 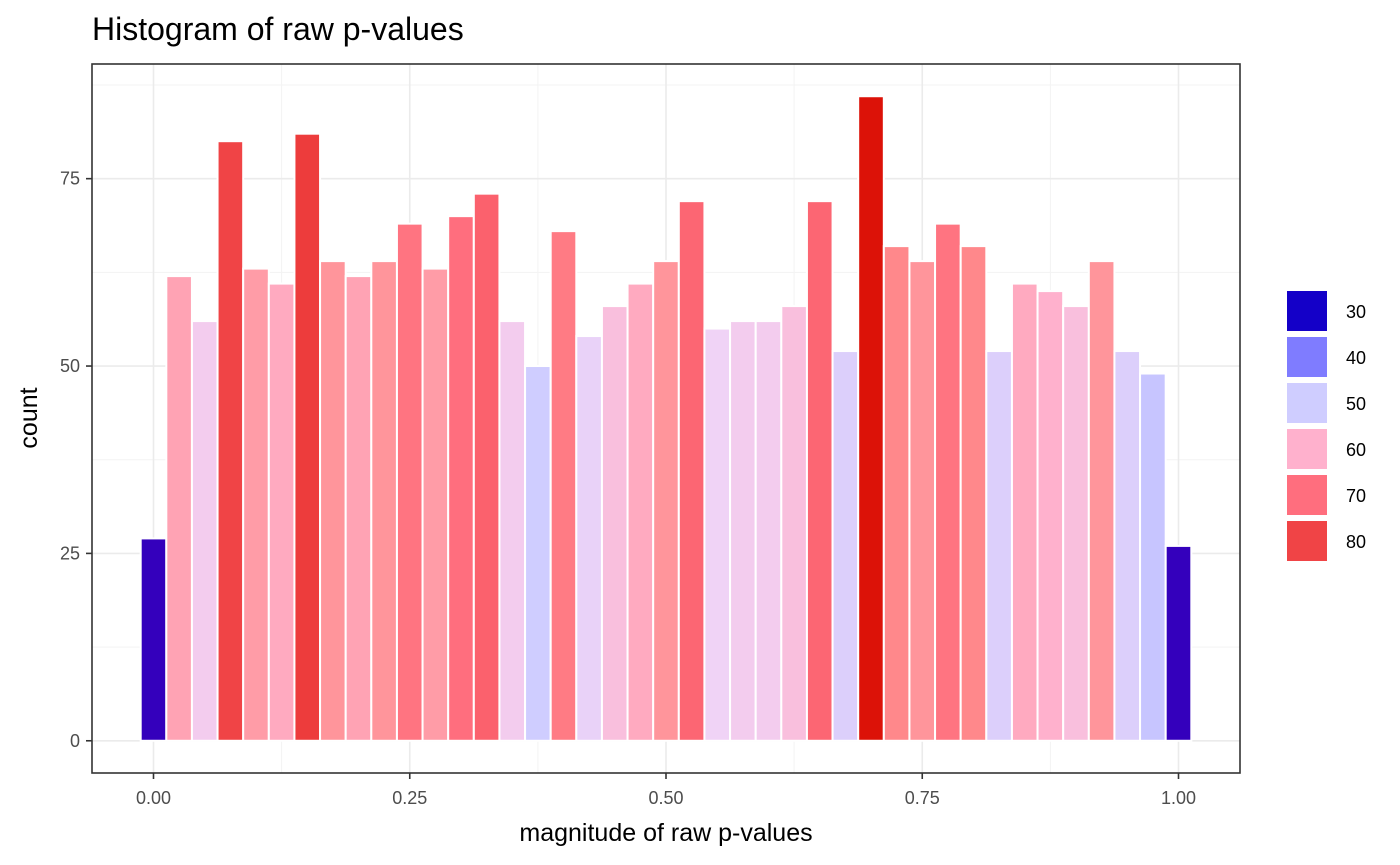 I want to click on y-axis-title: count, so click(x=29, y=417).